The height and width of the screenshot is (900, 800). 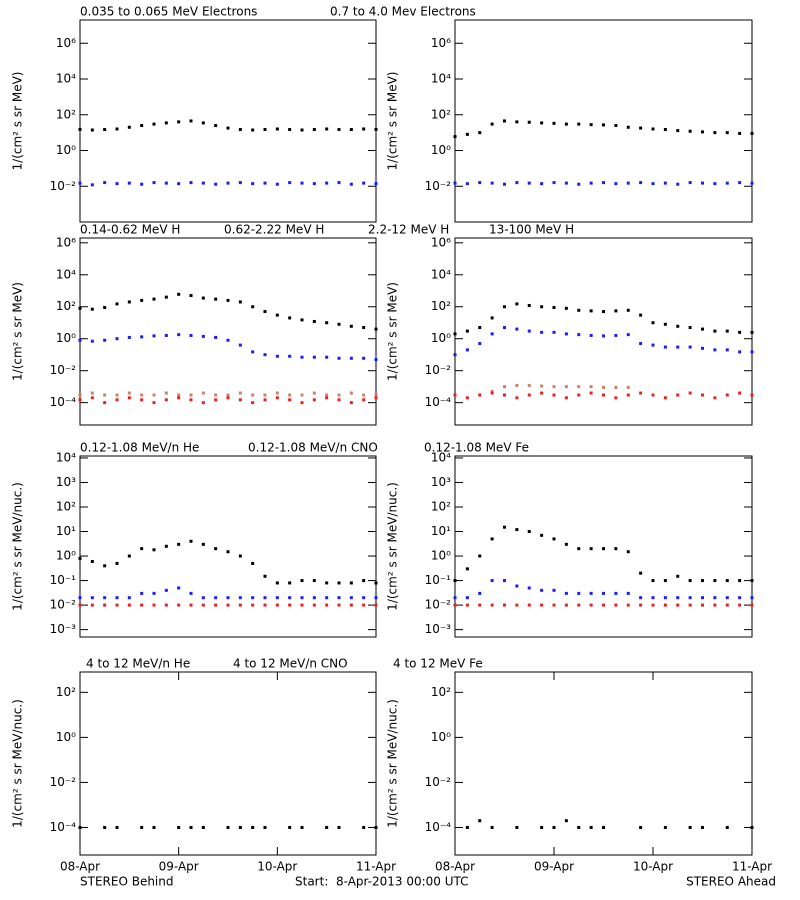 What do you see at coordinates (168, 12) in the screenshot?
I see `legend-label: 0.035 to 0.065 MeV Electrons` at bounding box center [168, 12].